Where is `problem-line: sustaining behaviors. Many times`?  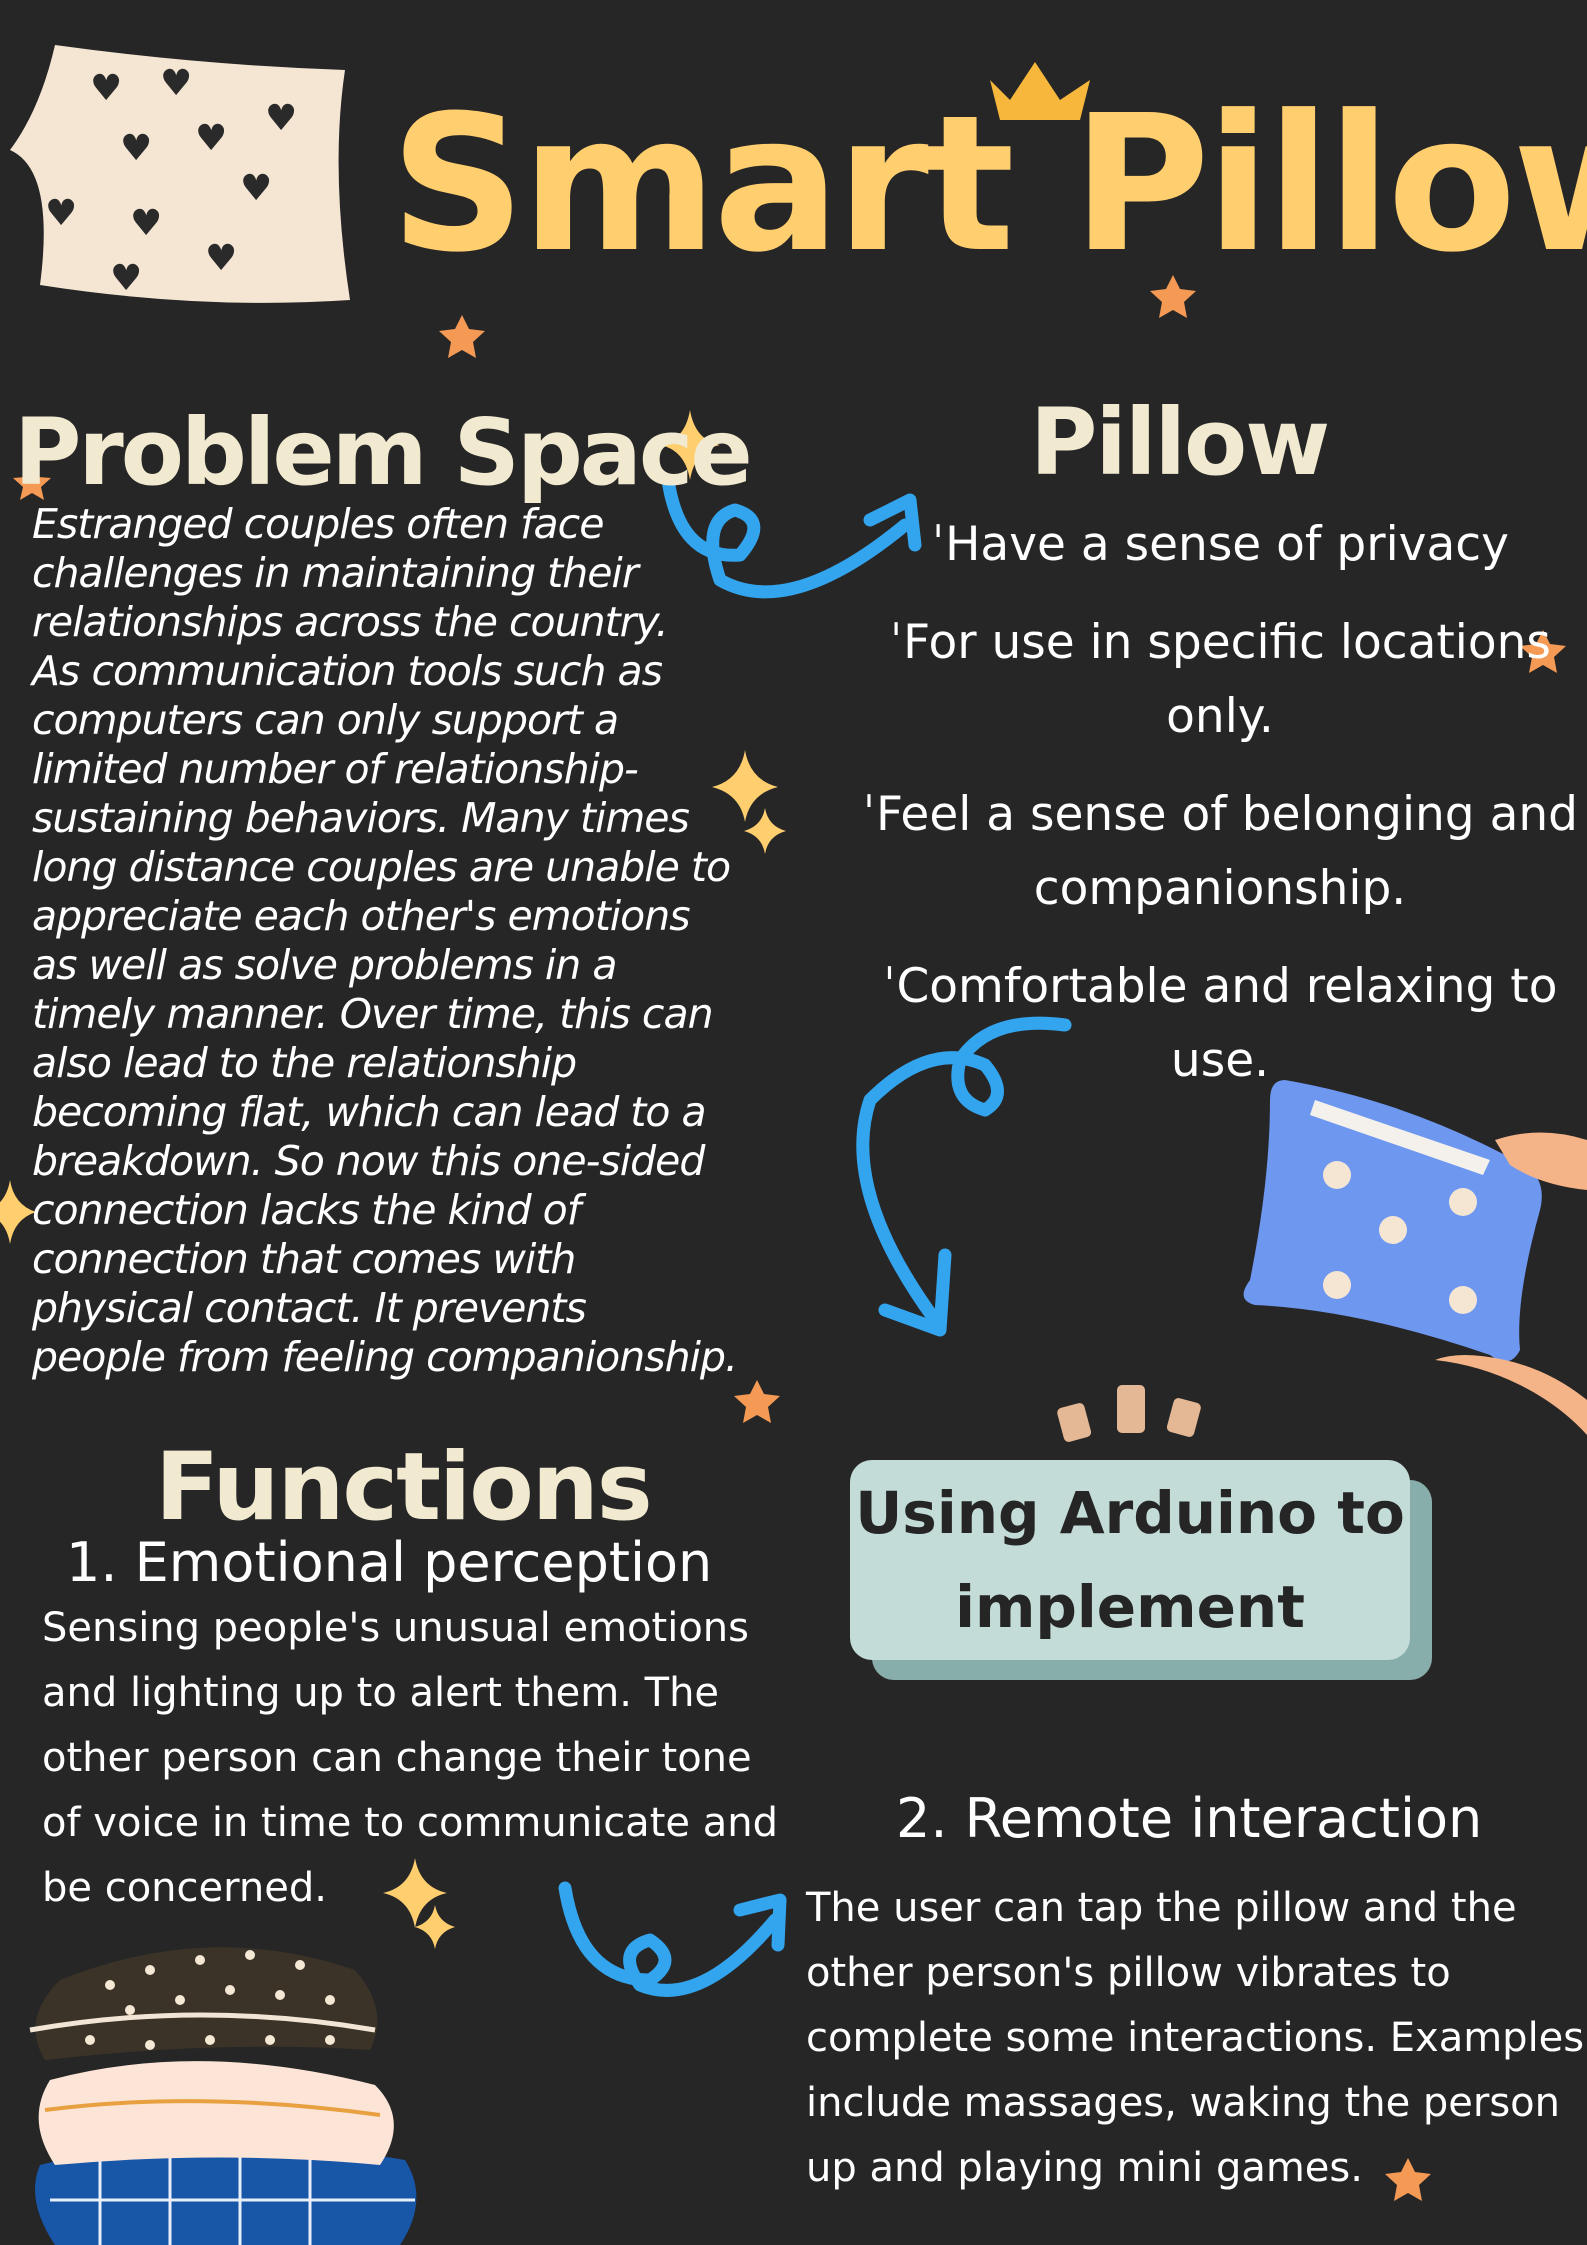 problem-line: sustaining behaviors. Many times is located at coordinates (361, 818).